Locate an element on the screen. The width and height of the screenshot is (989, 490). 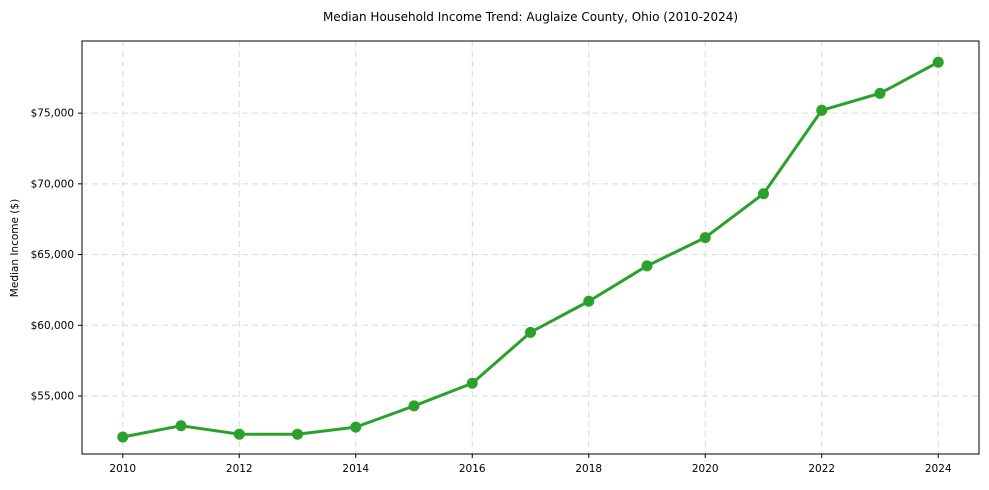
y-tick-label: $75,000 is located at coordinates (52, 114).